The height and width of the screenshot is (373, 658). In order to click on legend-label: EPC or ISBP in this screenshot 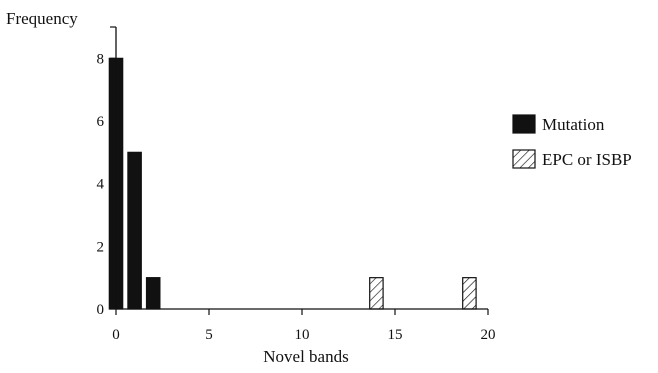, I will do `click(587, 159)`.